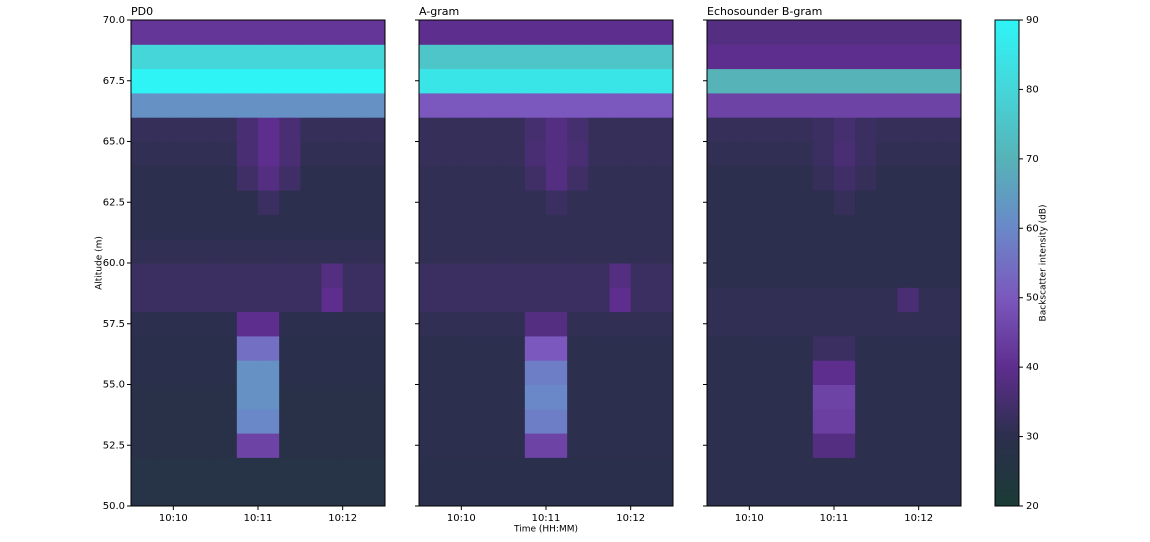  Describe the element at coordinates (1032, 228) in the screenshot. I see `colorbar-tick-label: 60` at that location.